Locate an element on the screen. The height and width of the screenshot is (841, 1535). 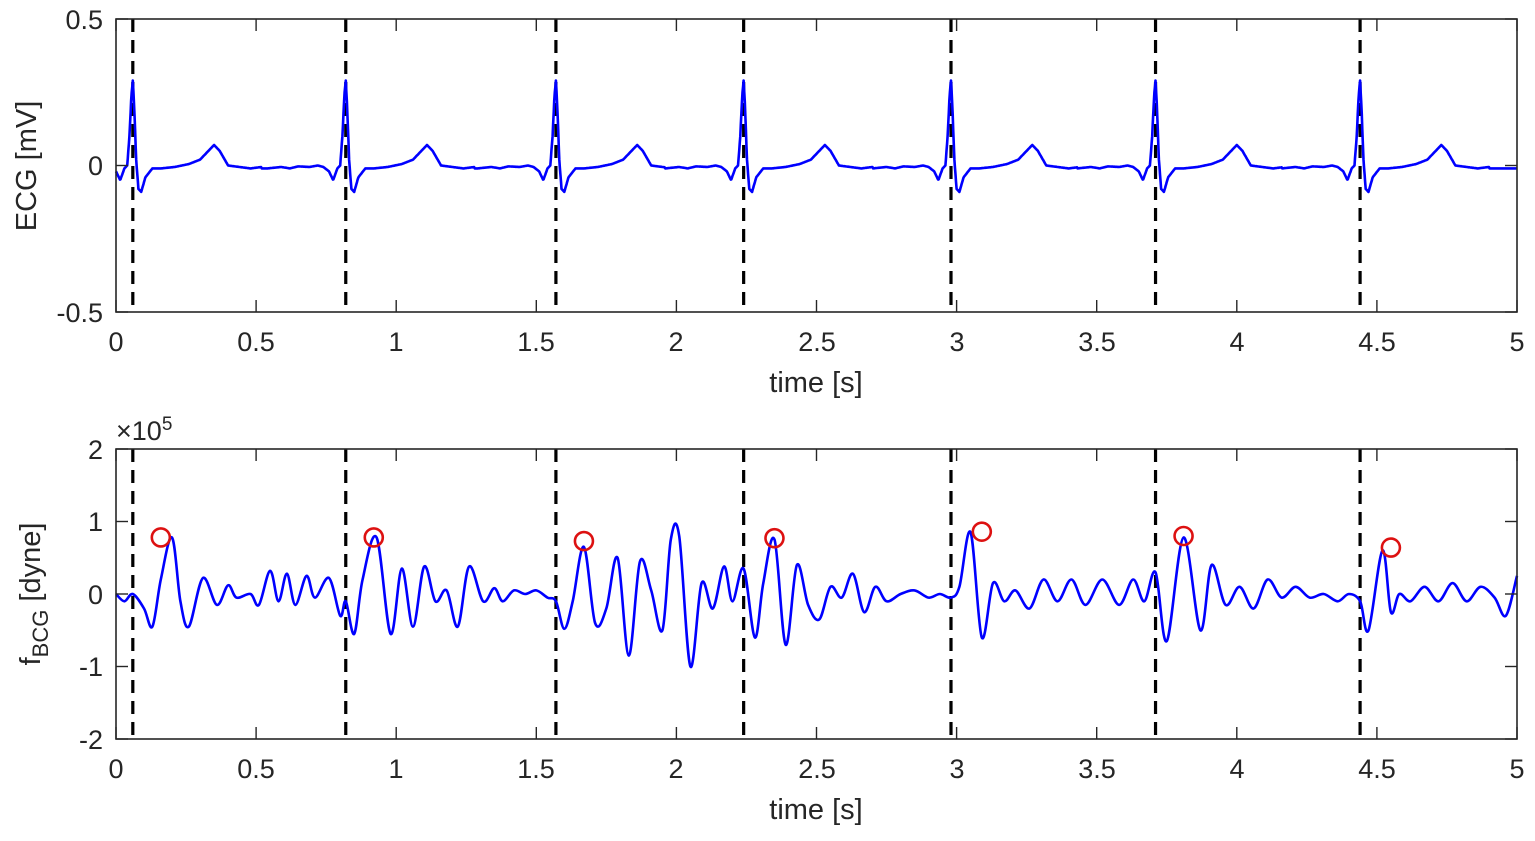
bcg-xtick-label: 5 is located at coordinates (1516, 769).